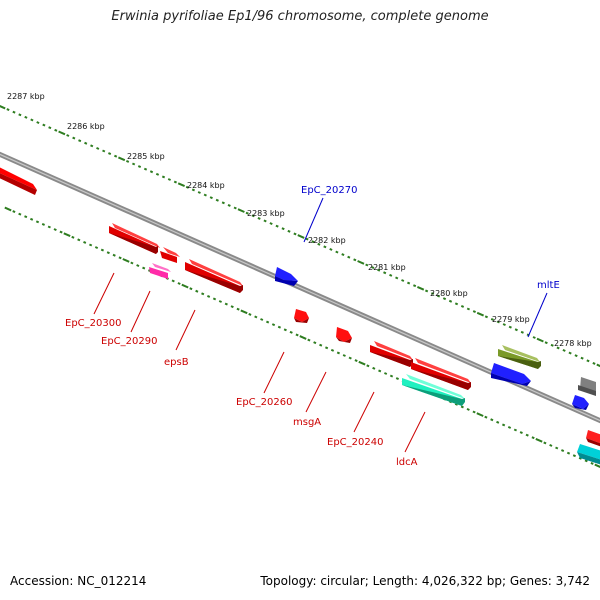 The height and width of the screenshot is (600, 600). Describe the element at coordinates (519, 357) in the screenshot. I see `gene-feature-mltE` at that location.